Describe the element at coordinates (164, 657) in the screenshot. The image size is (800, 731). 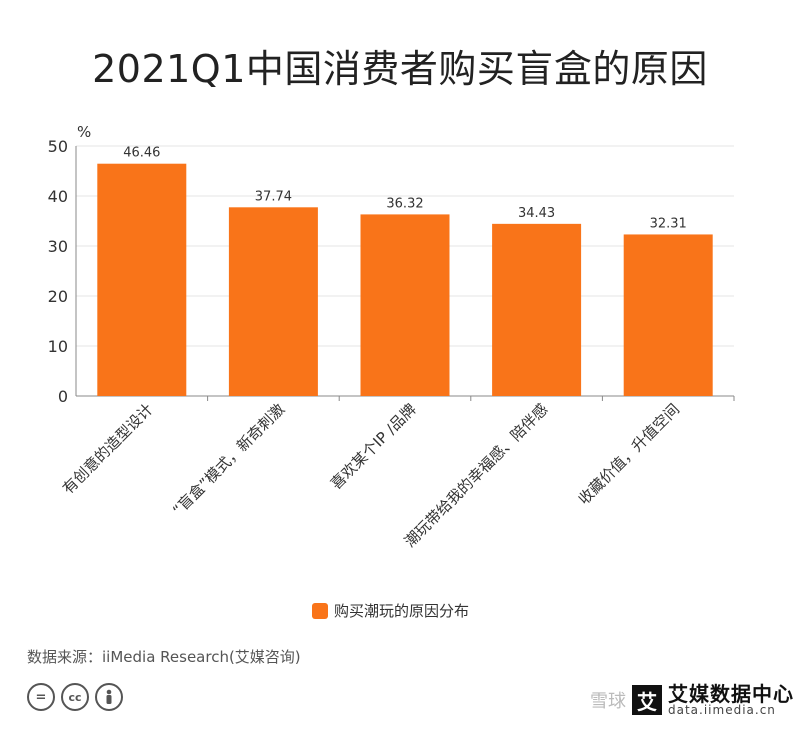
I see `data-source: 数据来源：iiMedia Research(艾媒咨询)` at that location.